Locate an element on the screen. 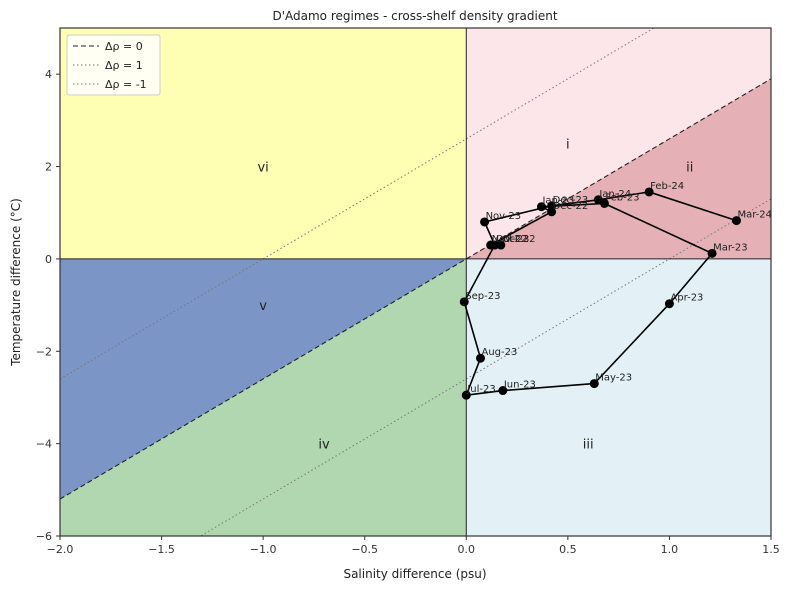  x-tick-label-4: 0.0 is located at coordinates (467, 549).